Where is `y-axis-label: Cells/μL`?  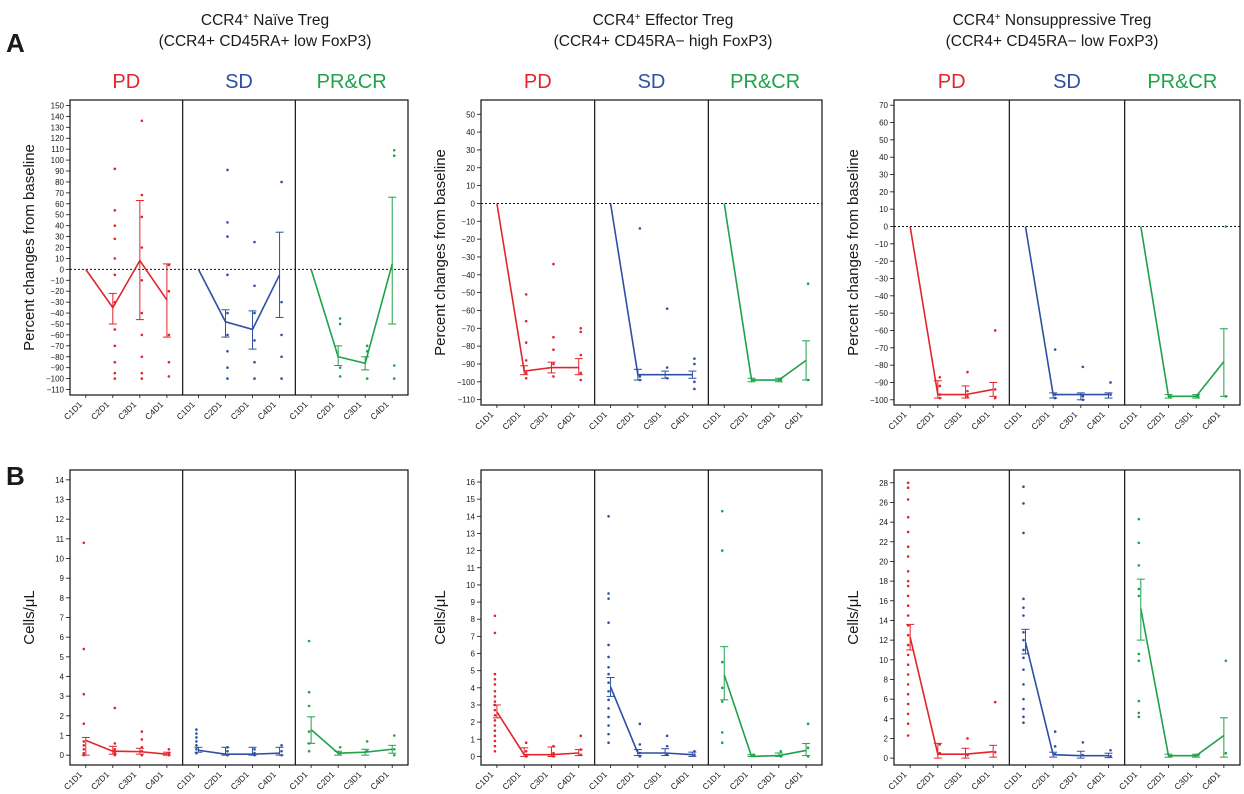 y-axis-label: Cells/μL is located at coordinates (440, 617).